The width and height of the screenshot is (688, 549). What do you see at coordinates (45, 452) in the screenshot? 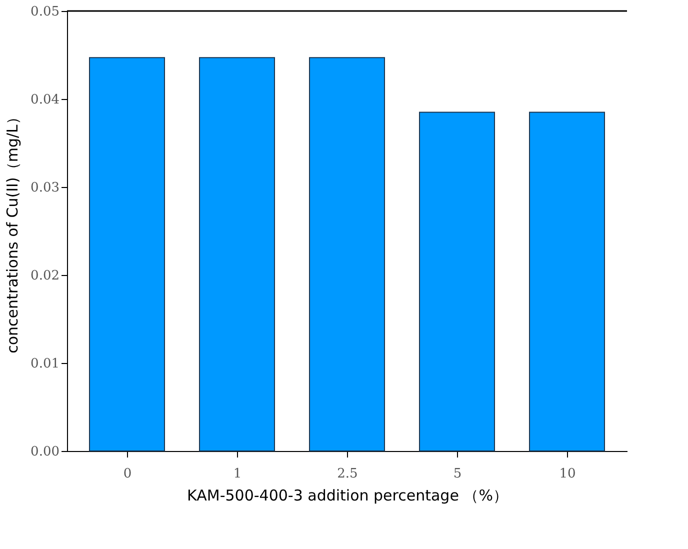
I see `y-tick-label: 0.00` at bounding box center [45, 452].